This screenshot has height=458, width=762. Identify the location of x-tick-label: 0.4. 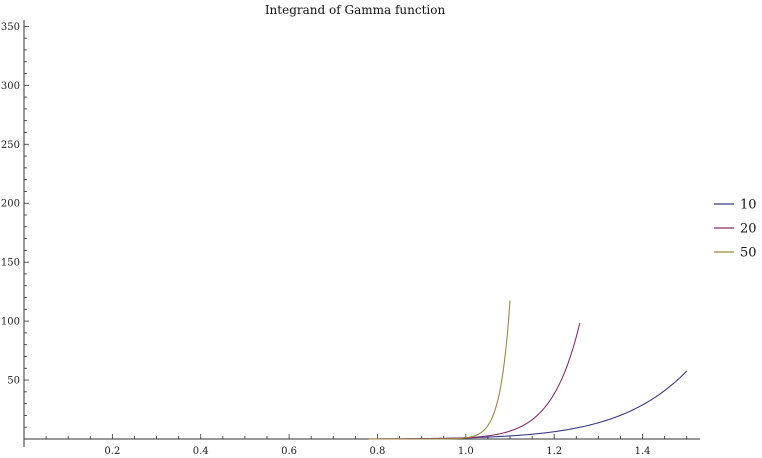
(201, 451).